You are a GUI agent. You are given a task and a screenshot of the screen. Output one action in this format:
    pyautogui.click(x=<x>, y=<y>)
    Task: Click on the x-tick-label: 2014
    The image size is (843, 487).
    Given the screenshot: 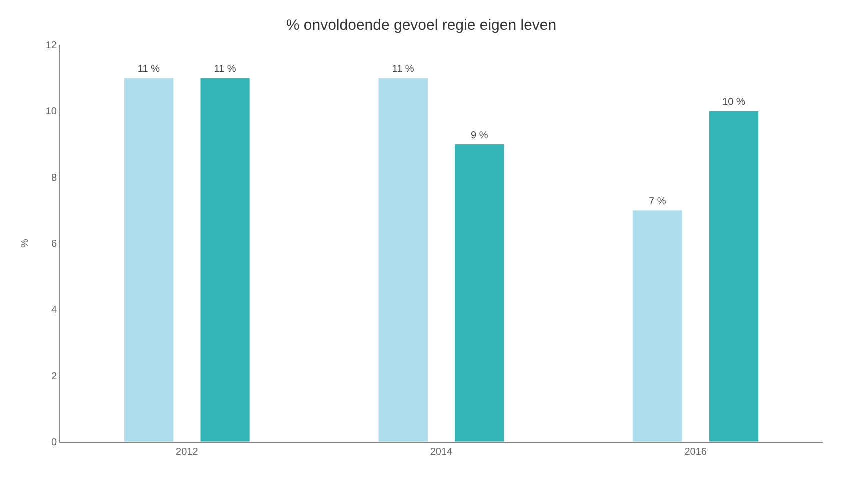 What is the action you would take?
    pyautogui.click(x=442, y=452)
    